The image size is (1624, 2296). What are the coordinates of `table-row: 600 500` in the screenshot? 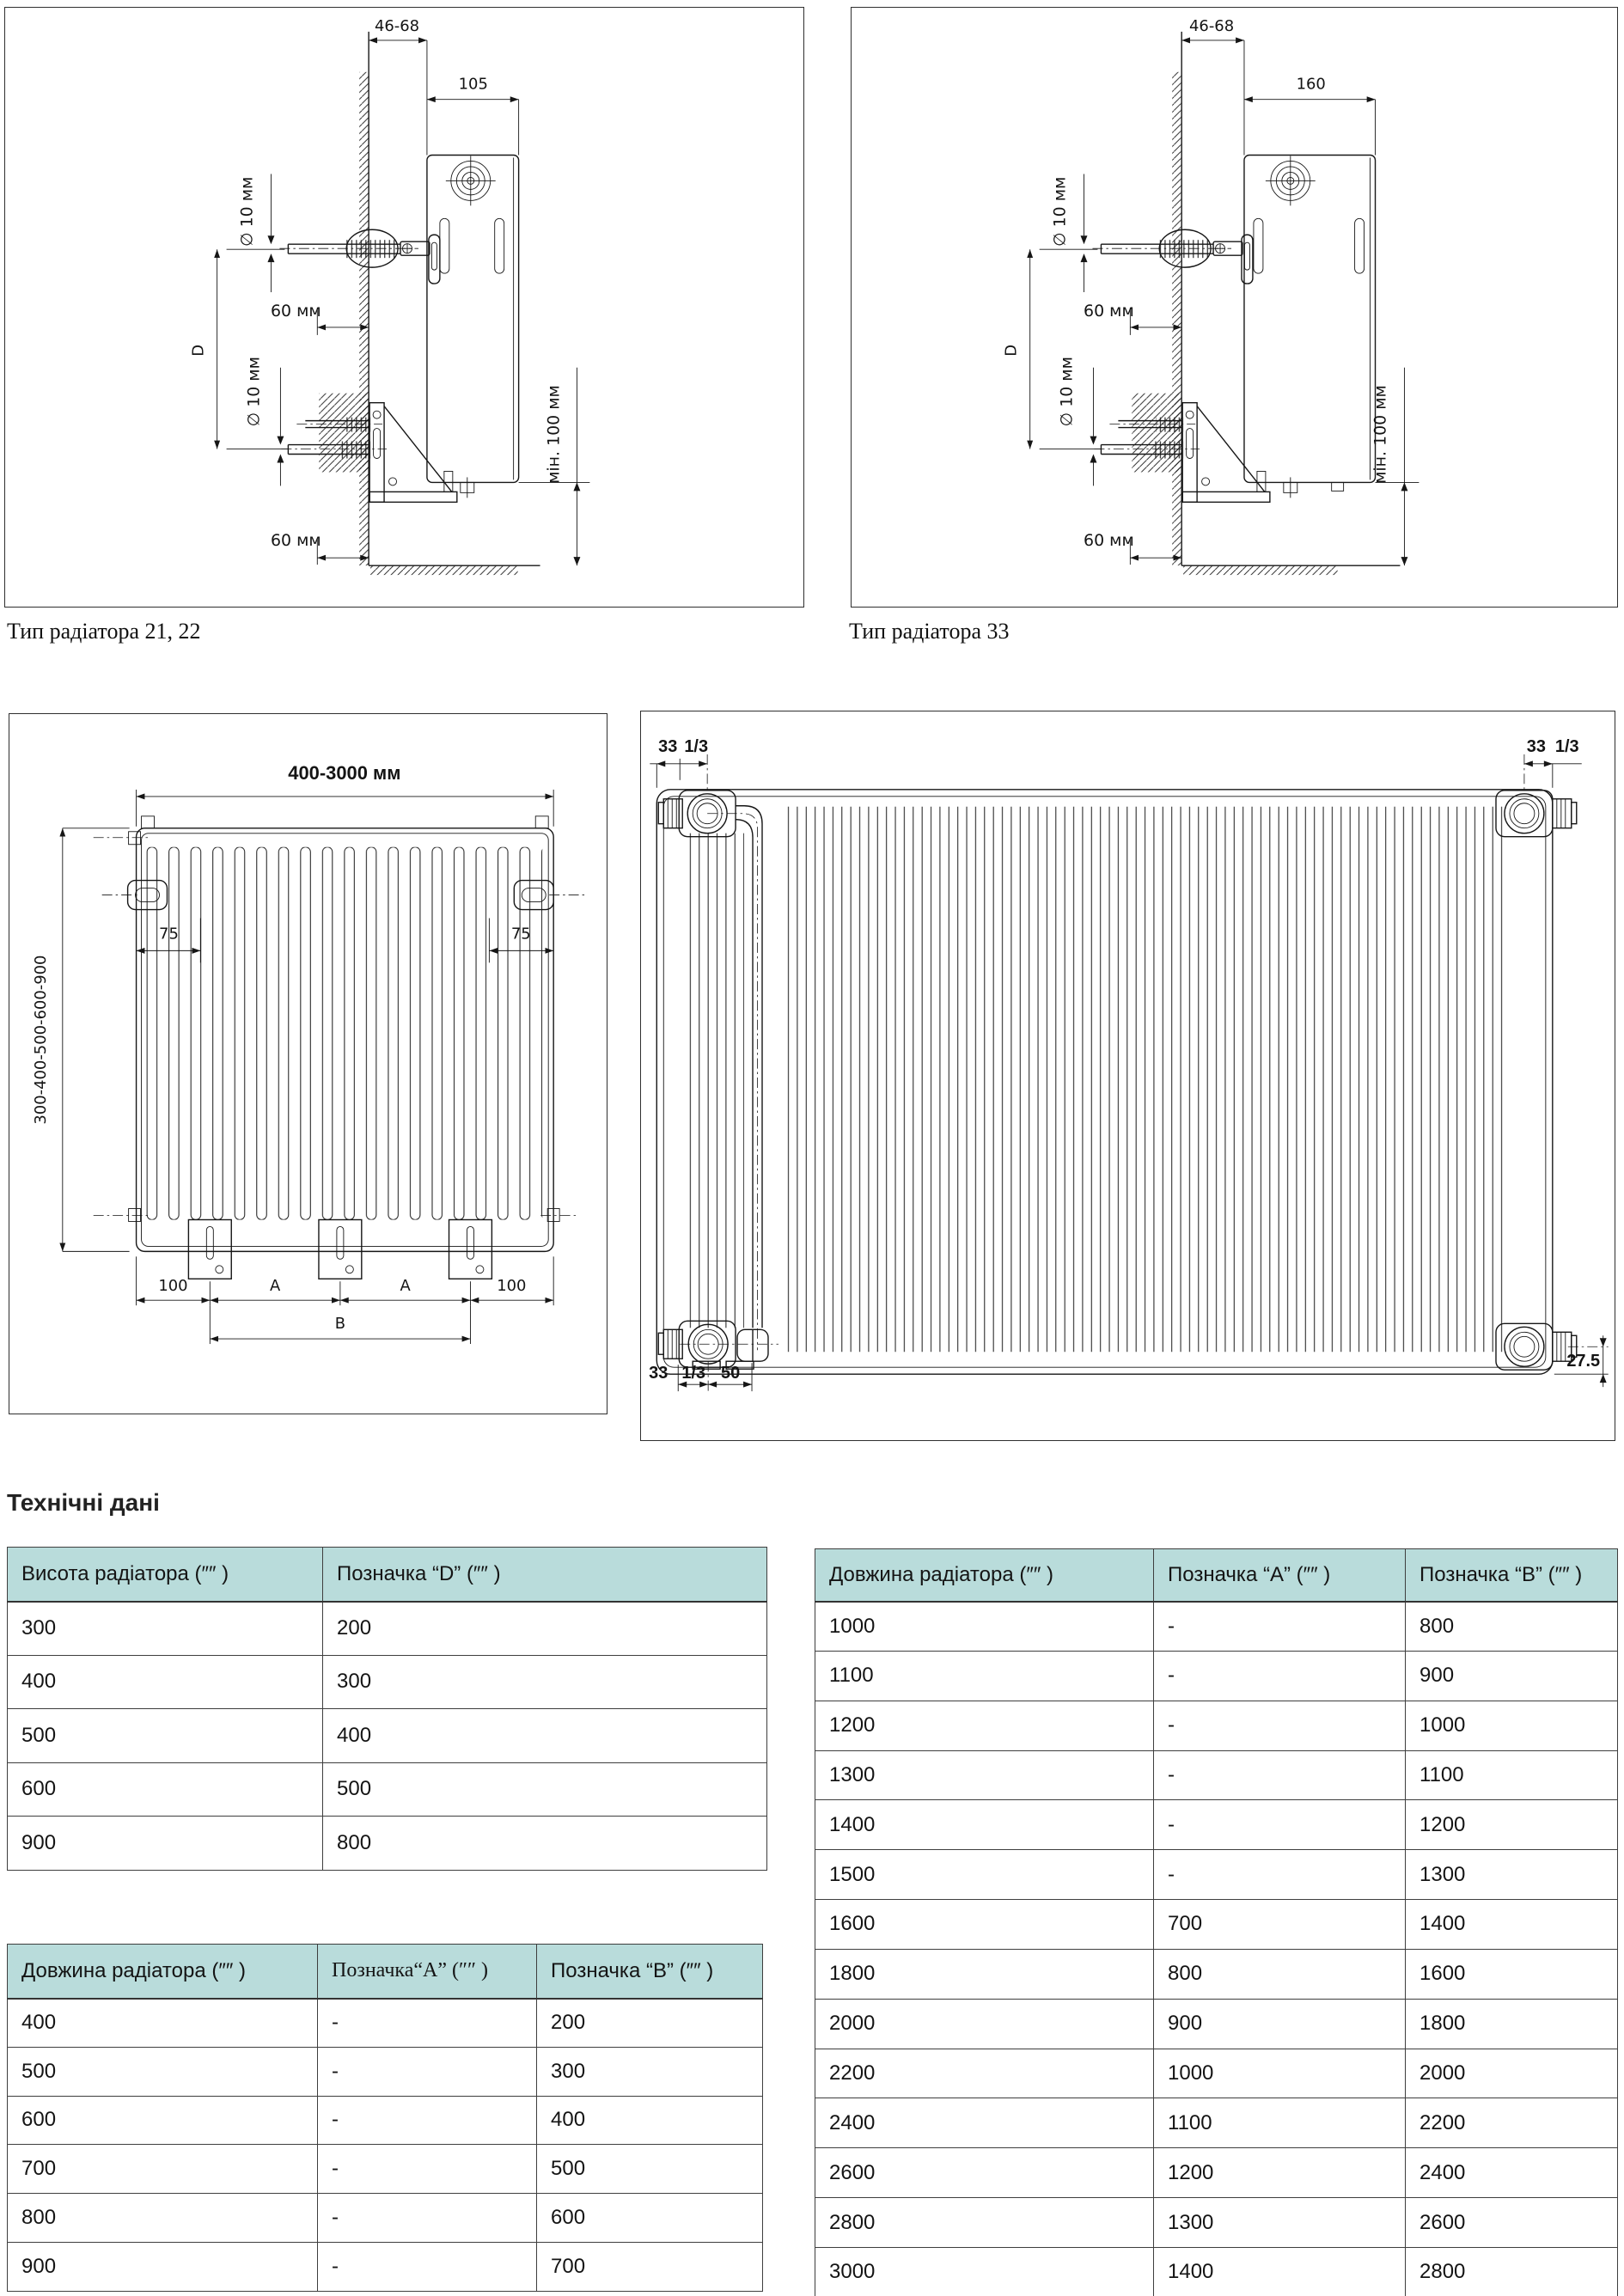 It's located at (387, 1789).